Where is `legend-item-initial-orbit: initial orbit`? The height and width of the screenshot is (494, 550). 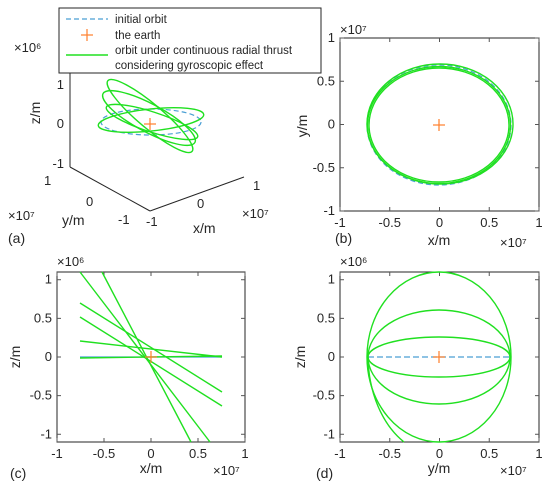
legend-item-initial-orbit: initial orbit is located at coordinates (117, 20).